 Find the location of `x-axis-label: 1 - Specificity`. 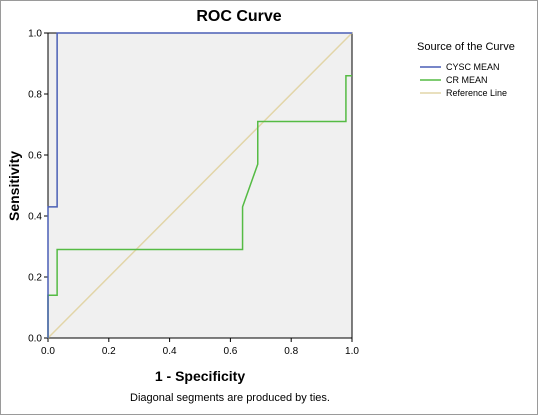

x-axis-label: 1 - Specificity is located at coordinates (200, 376).